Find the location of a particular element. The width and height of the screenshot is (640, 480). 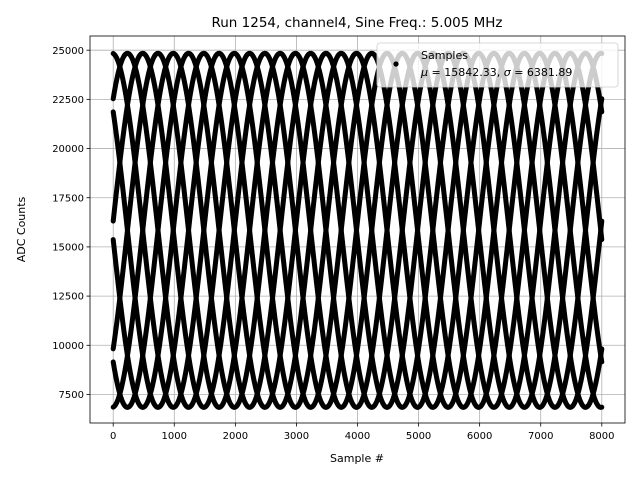

y-axis-label: ADC Counts is located at coordinates (21, 229).